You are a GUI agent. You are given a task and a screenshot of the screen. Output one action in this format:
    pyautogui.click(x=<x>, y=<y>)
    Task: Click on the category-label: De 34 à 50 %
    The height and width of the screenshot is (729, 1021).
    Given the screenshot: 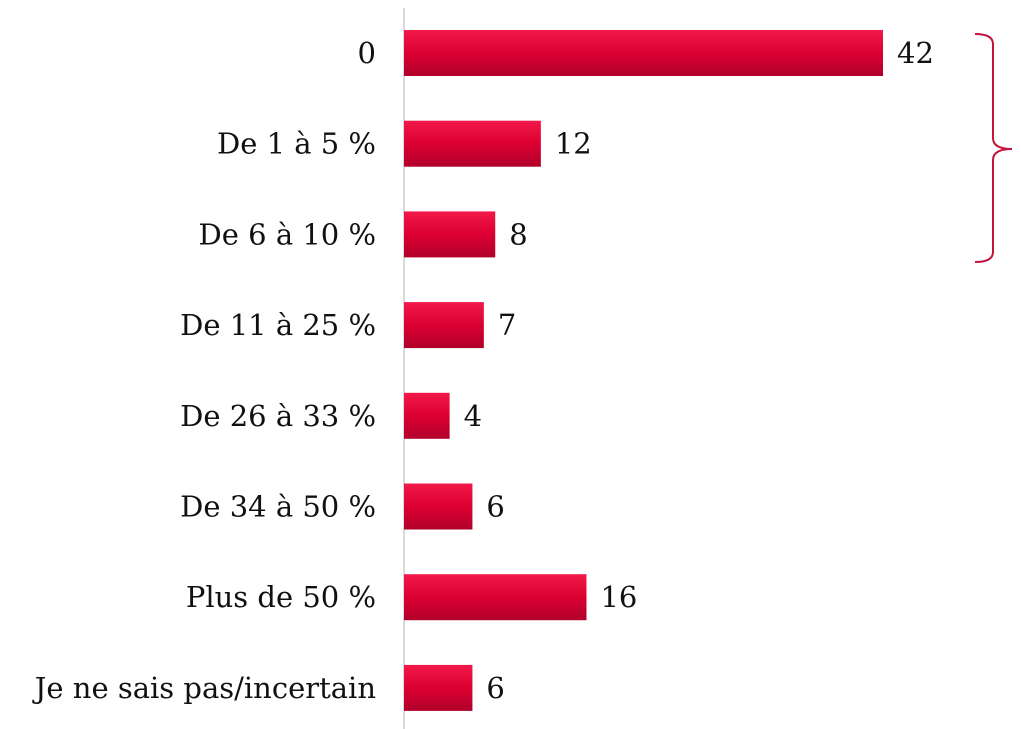 What is the action you would take?
    pyautogui.click(x=278, y=507)
    